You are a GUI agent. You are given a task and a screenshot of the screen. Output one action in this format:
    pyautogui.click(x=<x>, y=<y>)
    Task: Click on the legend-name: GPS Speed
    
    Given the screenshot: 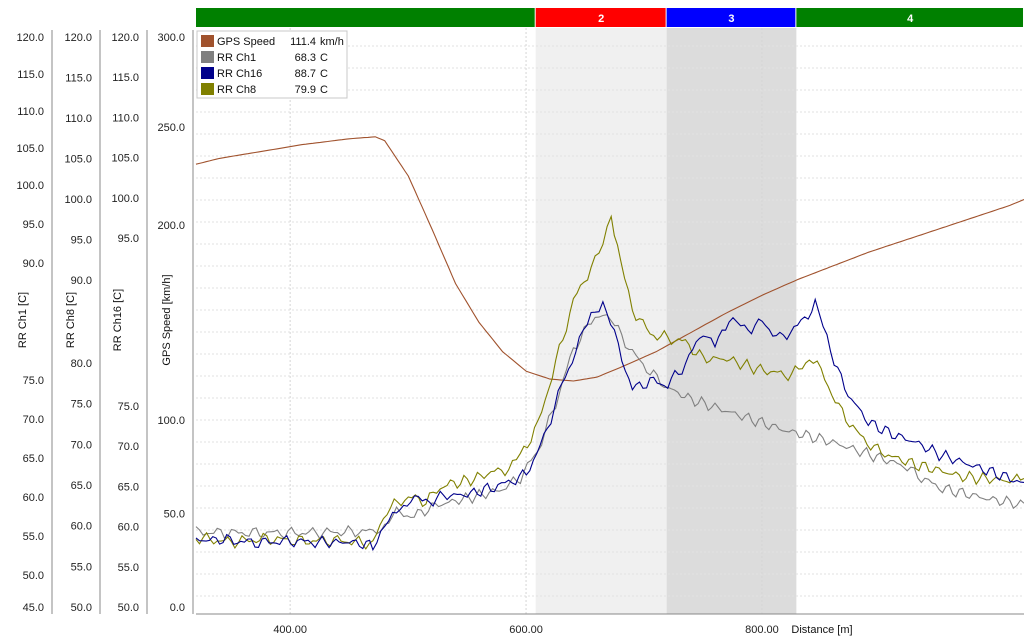 What is the action you would take?
    pyautogui.click(x=246, y=42)
    